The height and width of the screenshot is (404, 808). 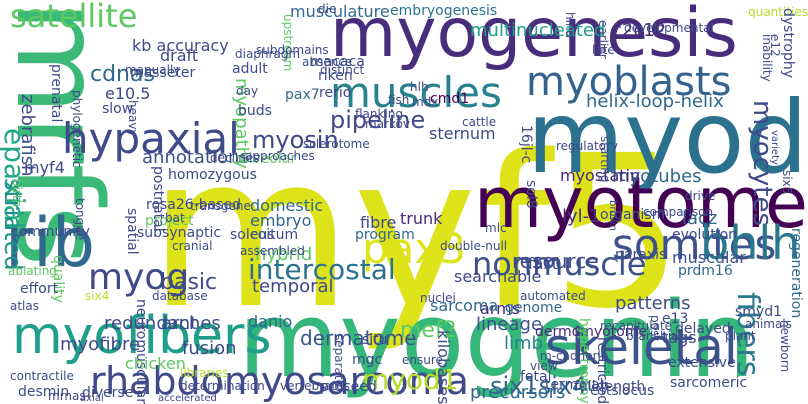 I want to click on word-39: annotations, so click(x=195, y=157).